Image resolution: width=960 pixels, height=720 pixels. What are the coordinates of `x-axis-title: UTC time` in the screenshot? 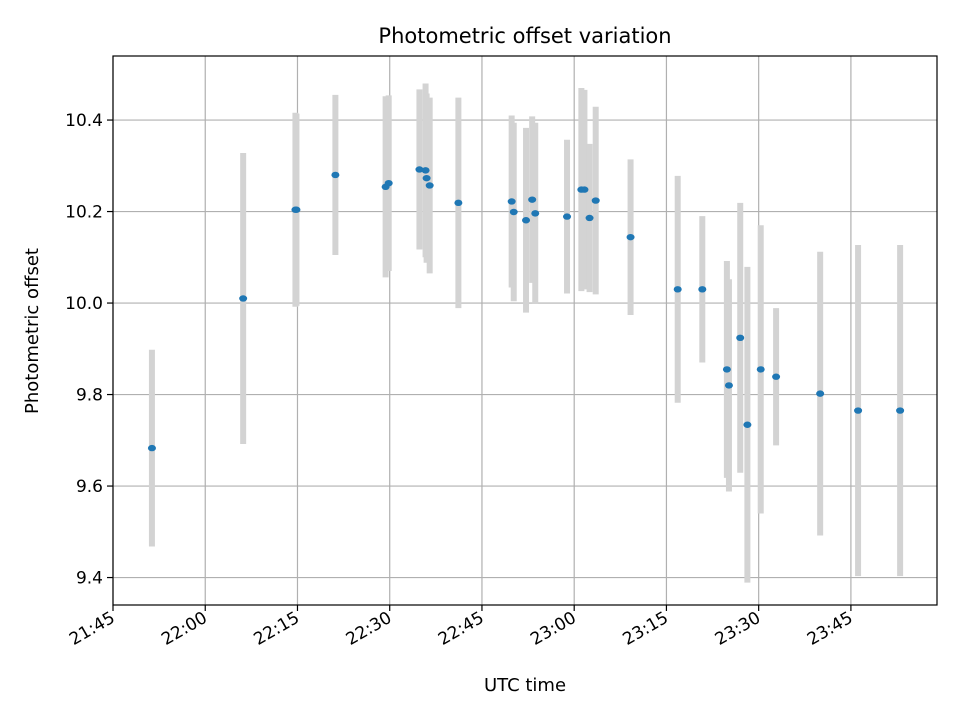 It's located at (525, 685).